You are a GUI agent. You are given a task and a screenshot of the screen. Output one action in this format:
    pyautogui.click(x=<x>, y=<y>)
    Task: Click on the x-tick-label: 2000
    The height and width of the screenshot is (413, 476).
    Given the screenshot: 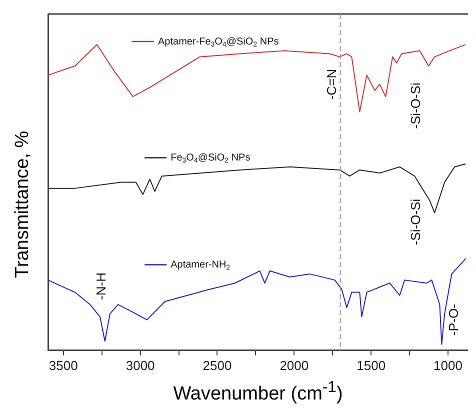 What is the action you would take?
    pyautogui.click(x=294, y=365)
    